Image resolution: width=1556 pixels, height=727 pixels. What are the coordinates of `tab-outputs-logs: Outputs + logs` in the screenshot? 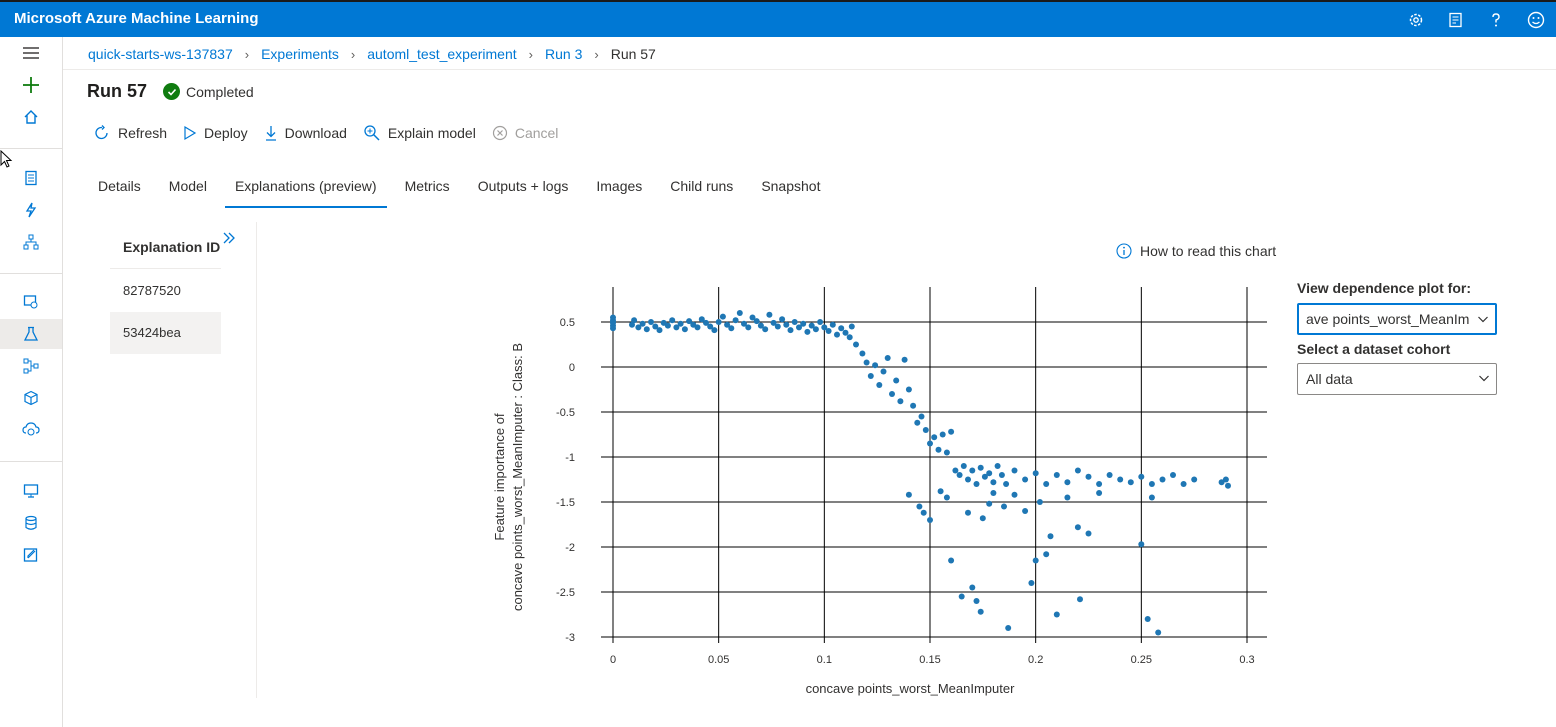 It's located at (523, 186).